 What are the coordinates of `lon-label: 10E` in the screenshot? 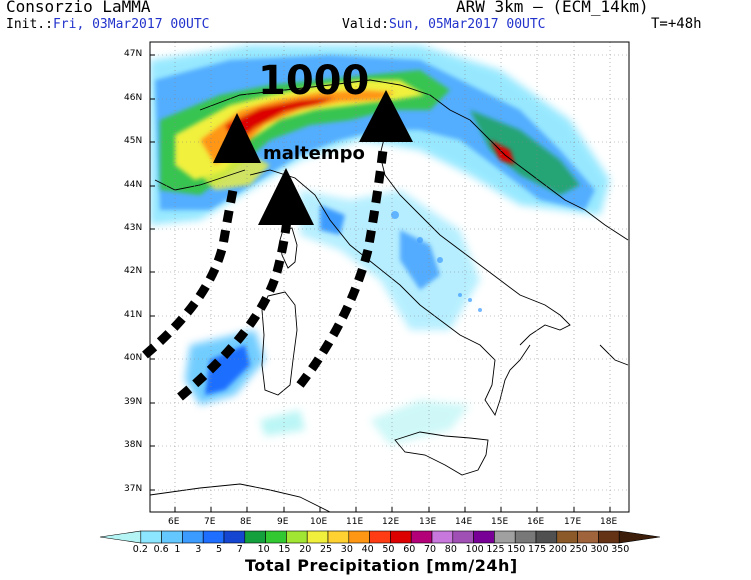 It's located at (319, 522).